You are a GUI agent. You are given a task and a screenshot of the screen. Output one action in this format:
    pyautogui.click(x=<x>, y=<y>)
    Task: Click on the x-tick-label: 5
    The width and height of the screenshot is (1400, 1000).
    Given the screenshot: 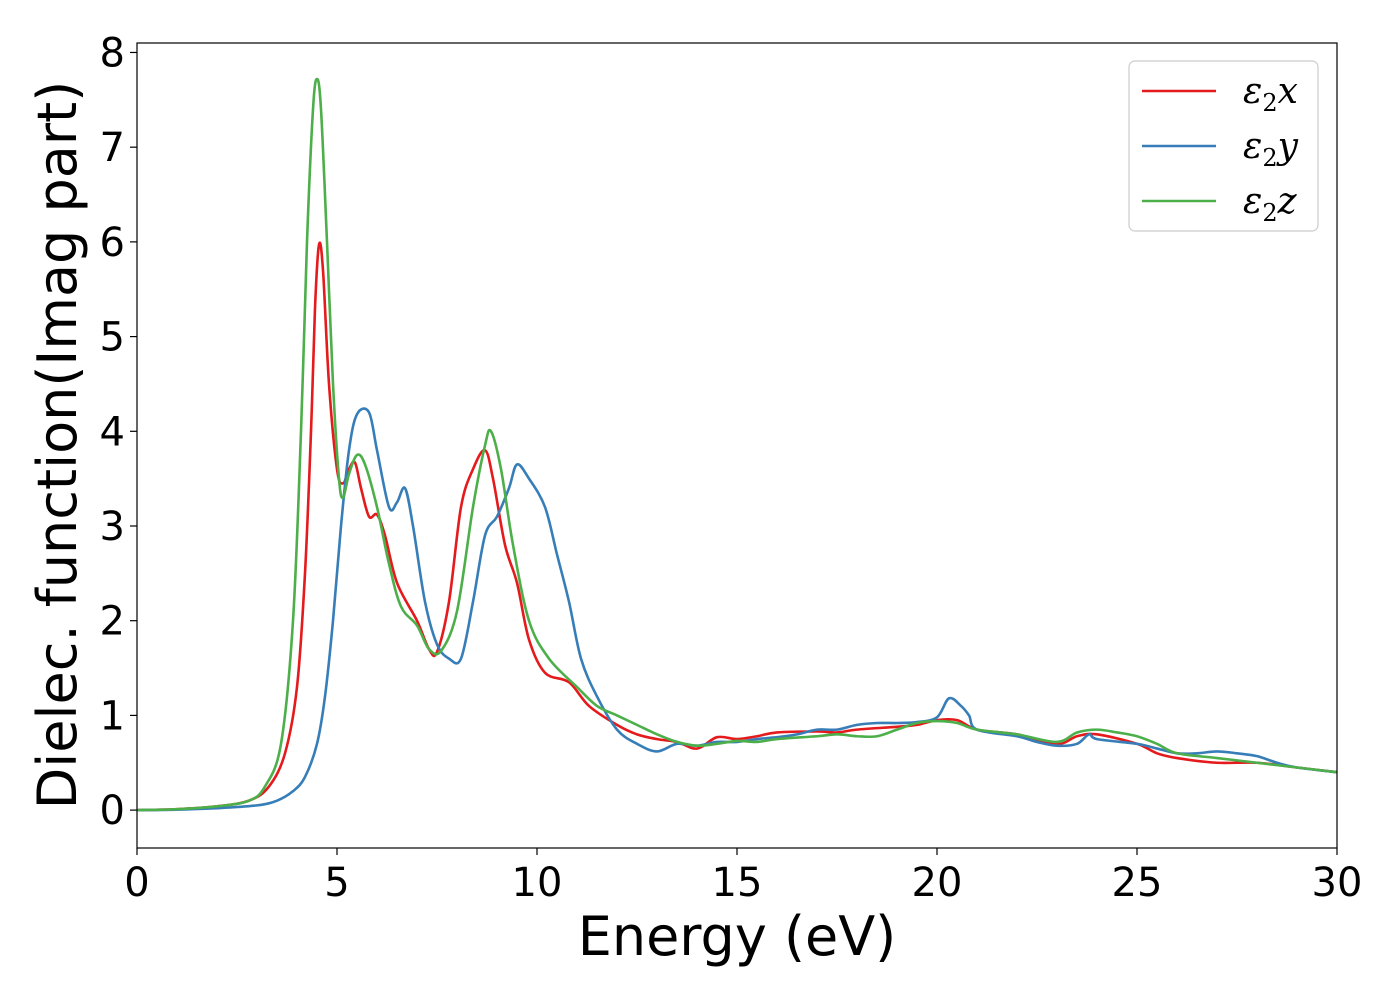 What is the action you would take?
    pyautogui.click(x=336, y=883)
    